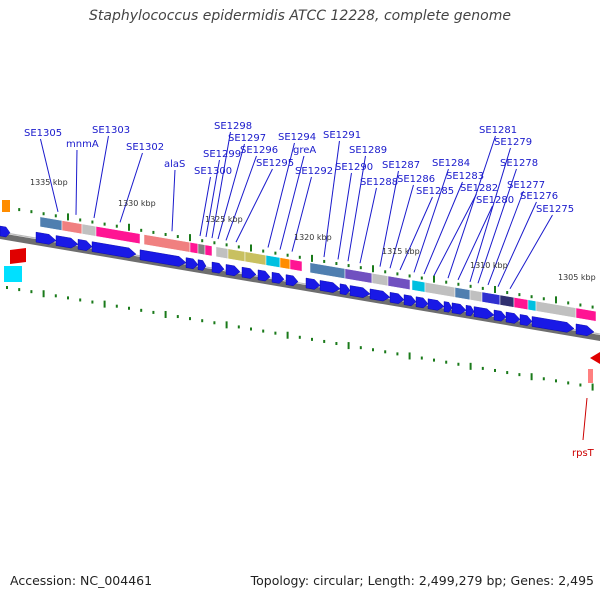 The width and height of the screenshot is (600, 600). What do you see at coordinates (111, 130) in the screenshot?
I see `gene-label: SE1303` at bounding box center [111, 130].